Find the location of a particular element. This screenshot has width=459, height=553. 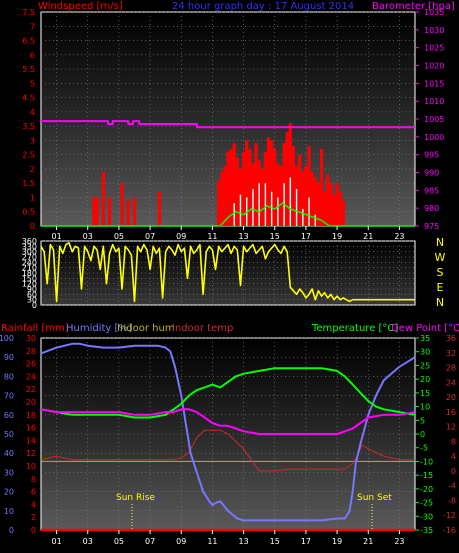

dir-y-tick: 0 is located at coordinates (34, 305).